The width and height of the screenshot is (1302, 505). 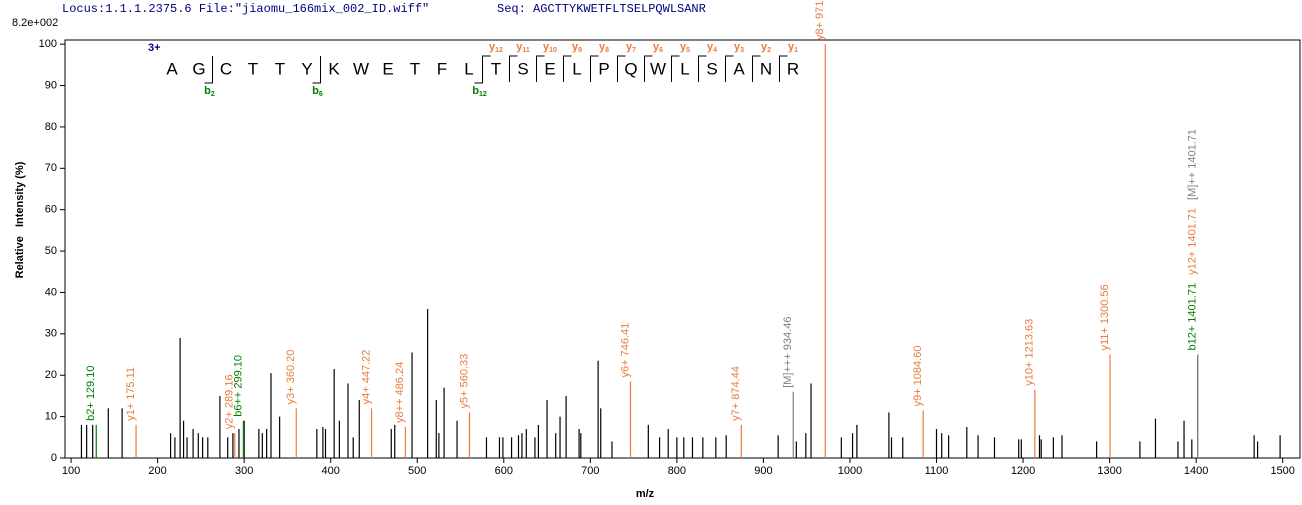 What do you see at coordinates (291, 377) in the screenshot?
I see `peak-label: y3+ 360.20` at bounding box center [291, 377].